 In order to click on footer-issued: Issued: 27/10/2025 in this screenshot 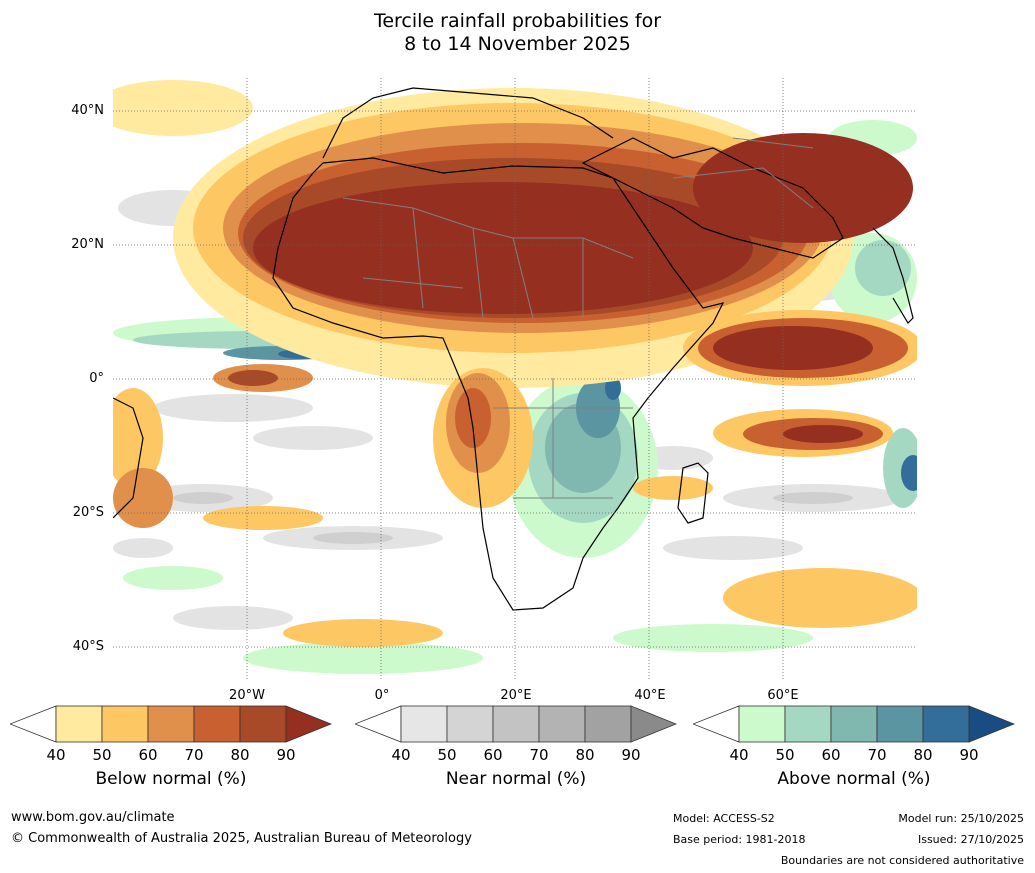, I will do `click(970, 839)`.